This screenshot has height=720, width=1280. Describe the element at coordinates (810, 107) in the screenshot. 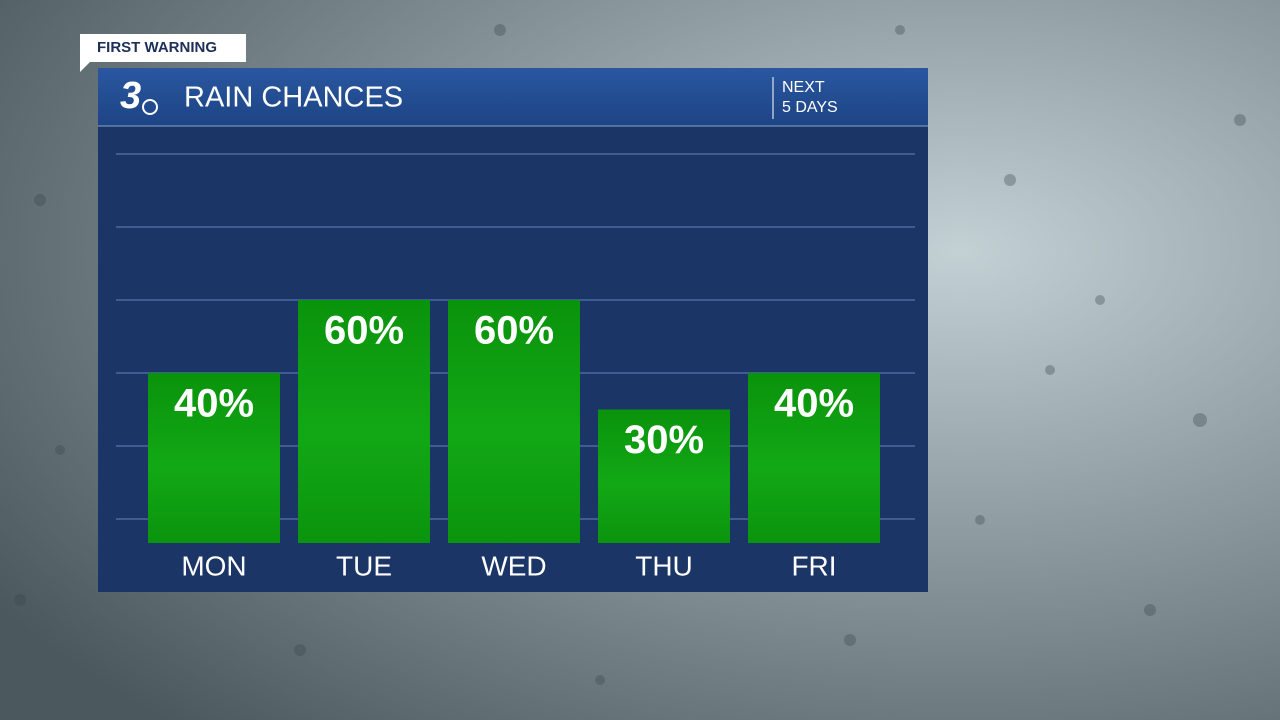

I see `subtitle: 5 DAYS` at that location.